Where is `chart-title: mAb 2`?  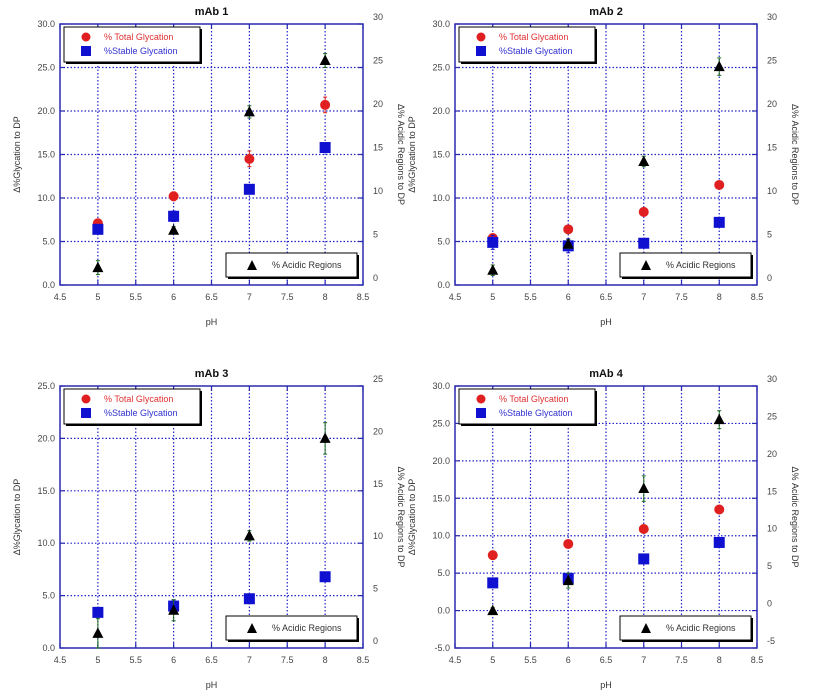
chart-title: mAb 2 is located at coordinates (606, 12).